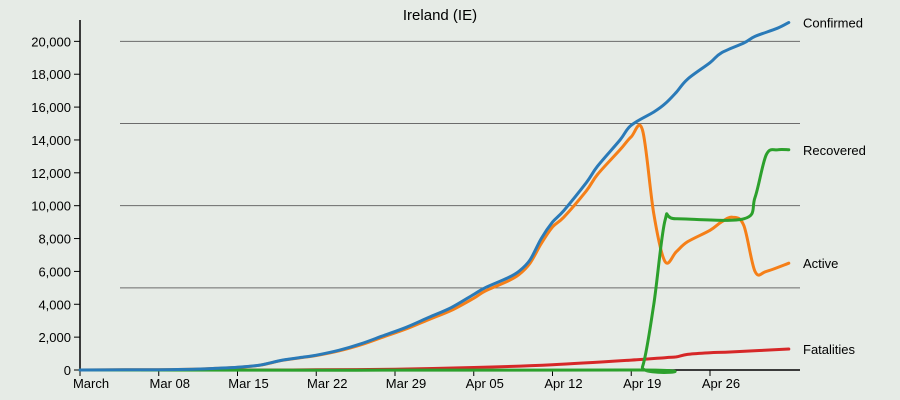  I want to click on series-label-active: Active, so click(820, 263).